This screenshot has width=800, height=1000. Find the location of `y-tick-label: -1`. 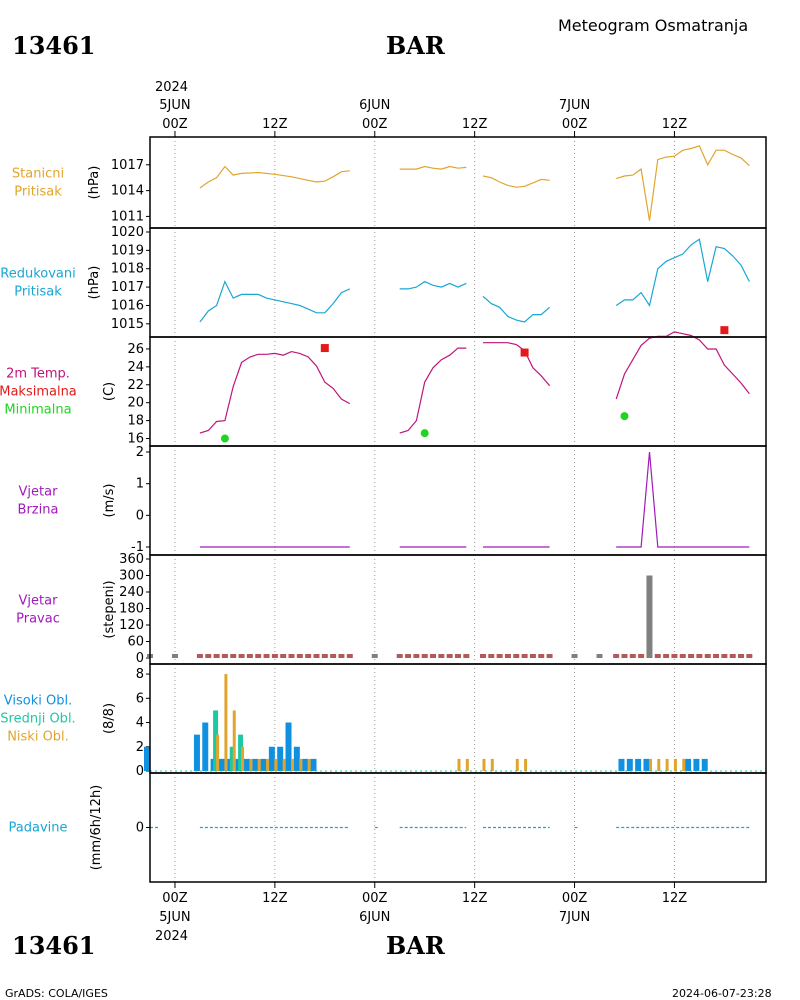

y-tick-label: -1 is located at coordinates (137, 547).